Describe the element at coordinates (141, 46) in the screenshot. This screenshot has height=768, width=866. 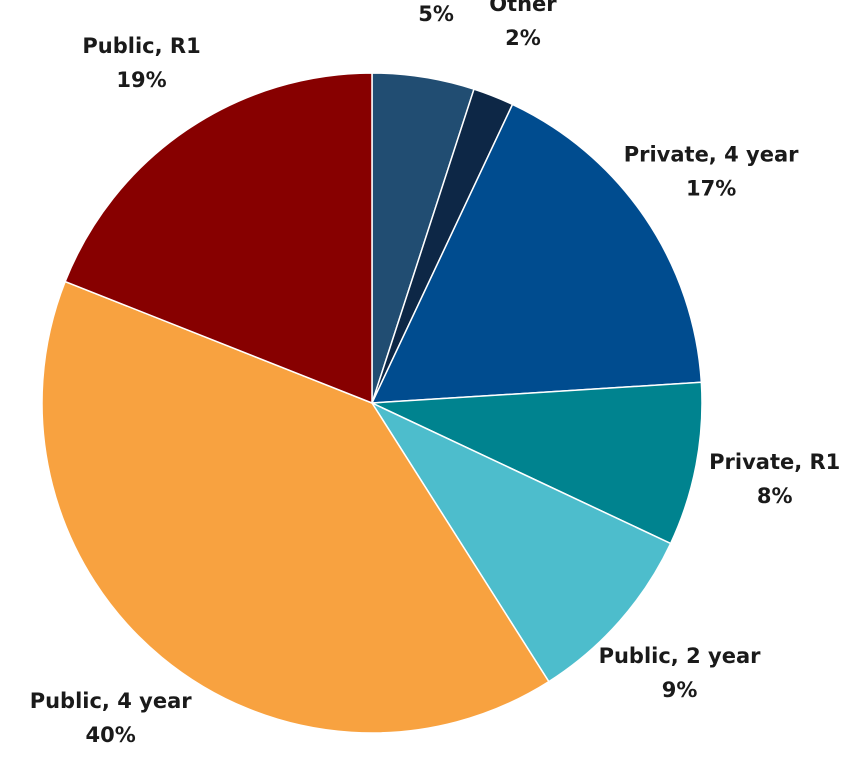
I see `slice-label: Public, R1` at that location.